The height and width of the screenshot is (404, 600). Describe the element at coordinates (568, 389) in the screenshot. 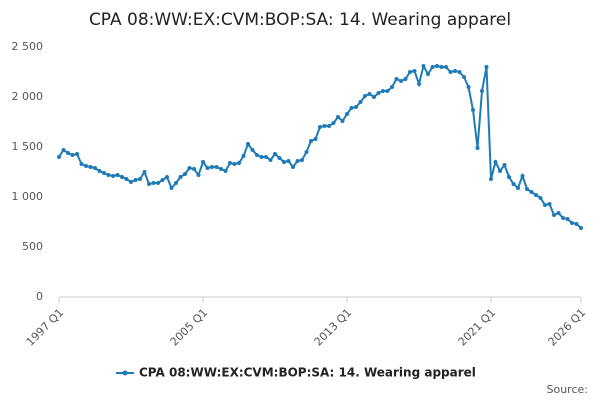

I see `source: Source:` at that location.